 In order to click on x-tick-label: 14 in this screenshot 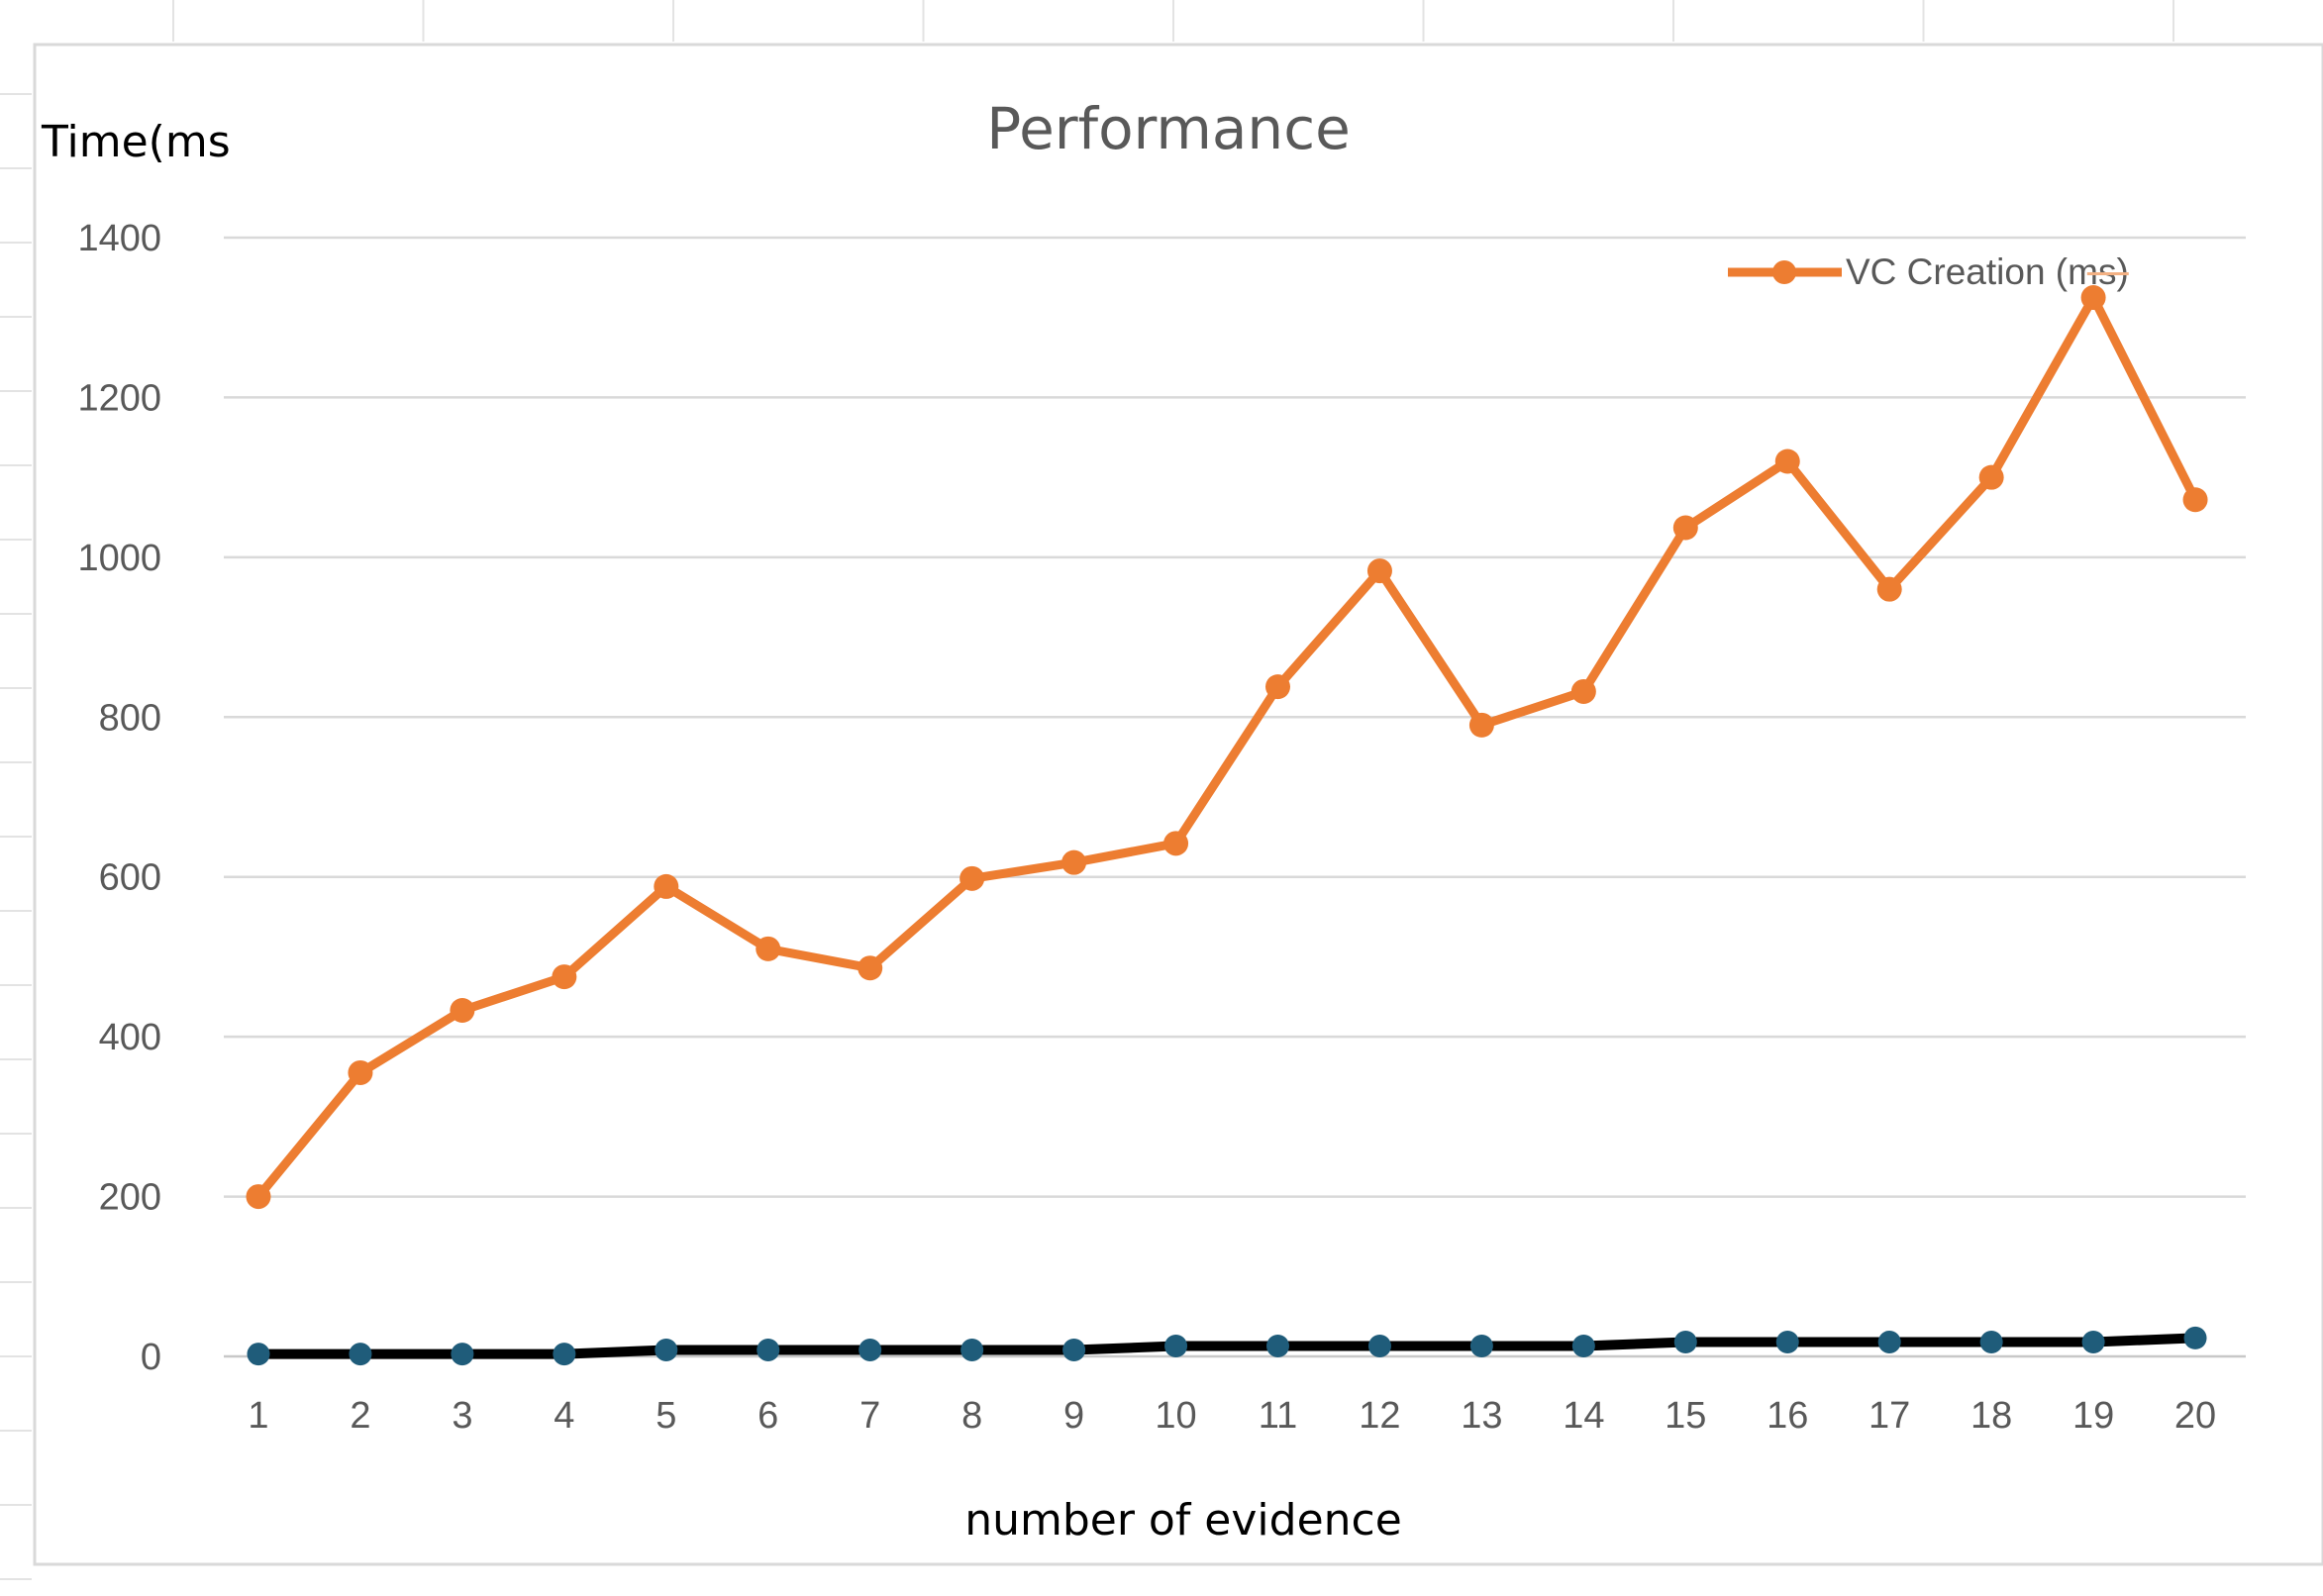, I will do `click(1584, 1416)`.